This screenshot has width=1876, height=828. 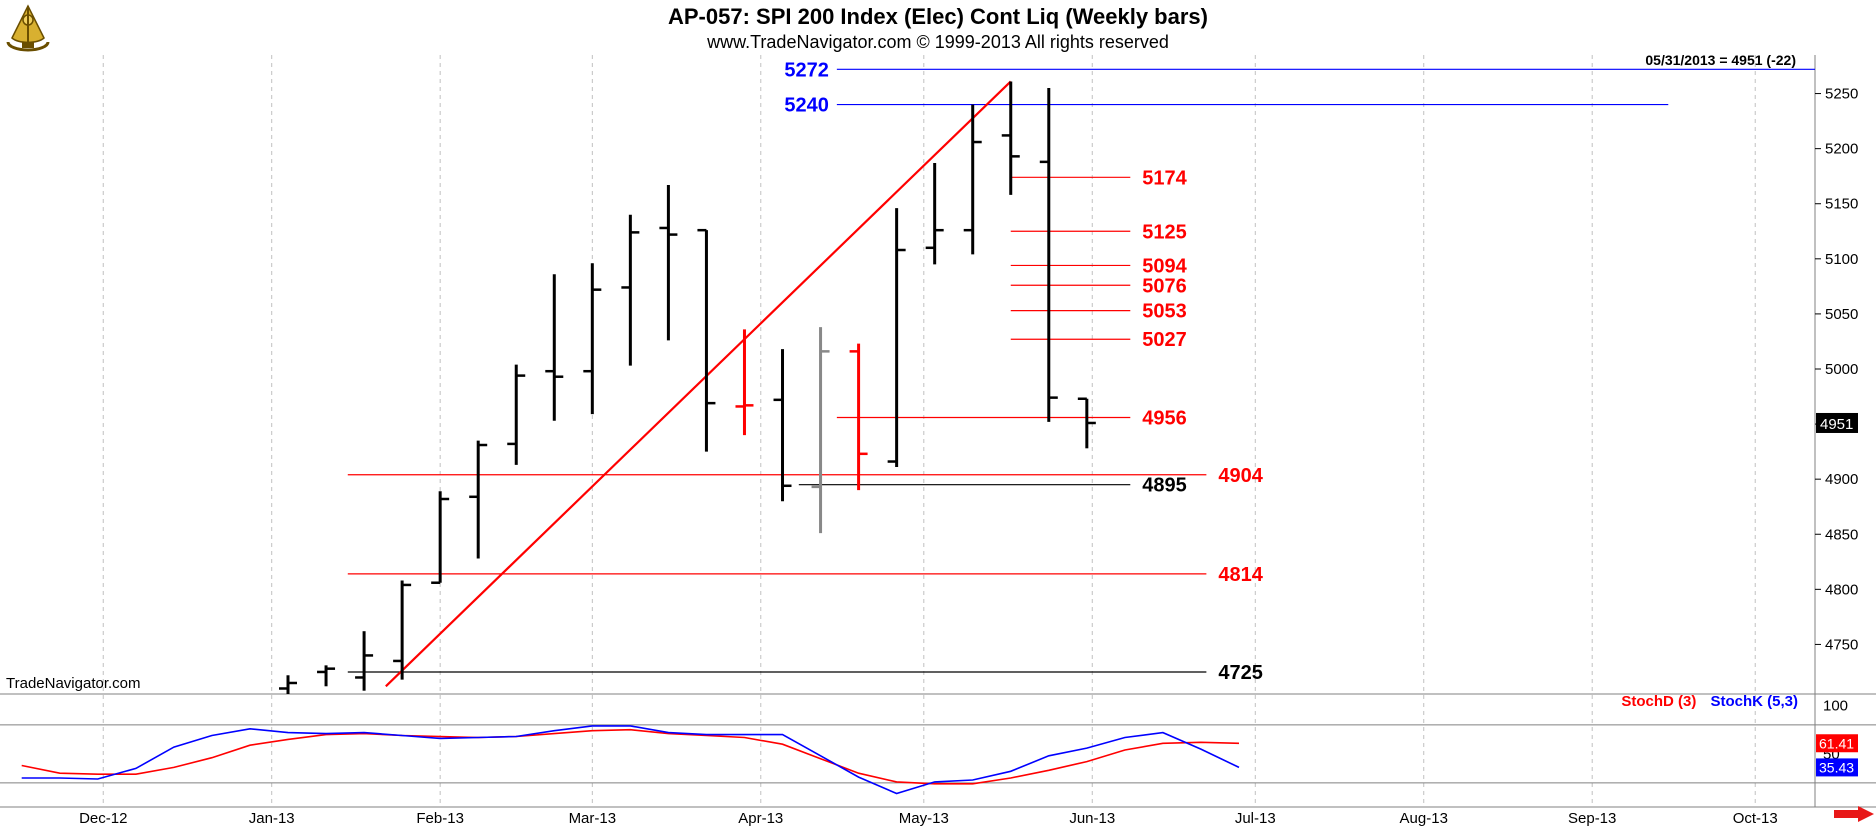 What do you see at coordinates (1755, 818) in the screenshot?
I see `x-tick-label: Oct-13` at bounding box center [1755, 818].